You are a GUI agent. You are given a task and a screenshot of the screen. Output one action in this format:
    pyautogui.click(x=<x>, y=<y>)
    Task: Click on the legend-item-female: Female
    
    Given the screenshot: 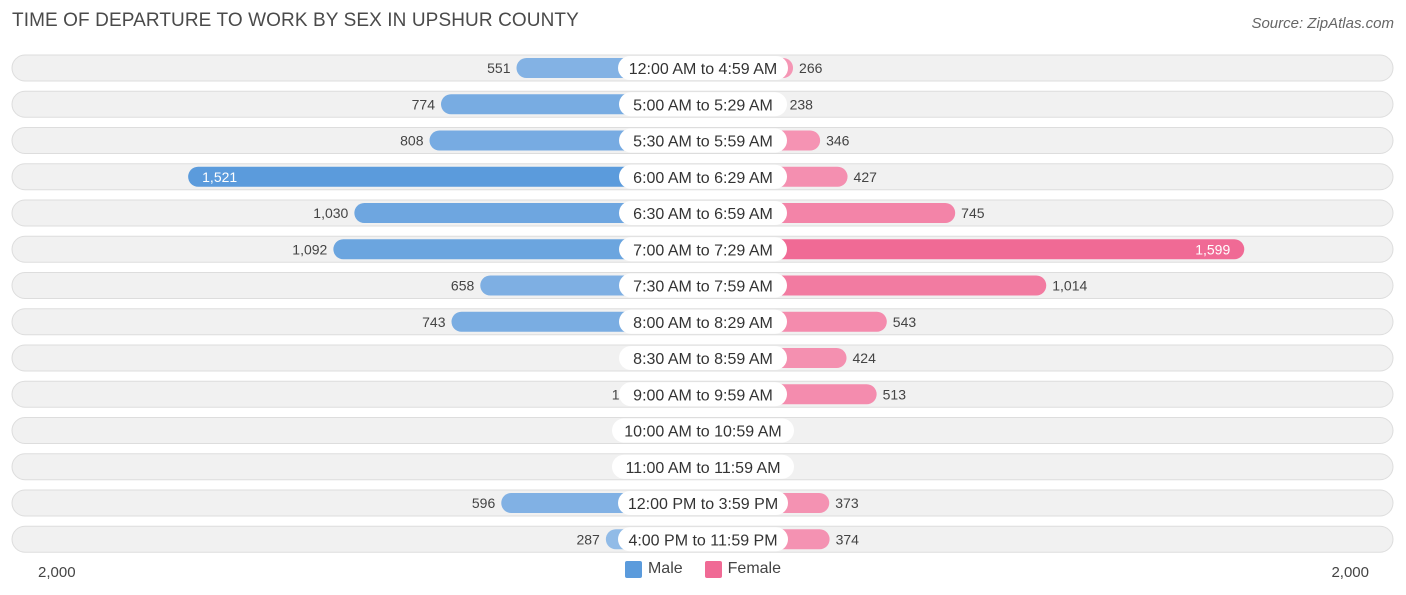 What is the action you would take?
    pyautogui.click(x=743, y=569)
    